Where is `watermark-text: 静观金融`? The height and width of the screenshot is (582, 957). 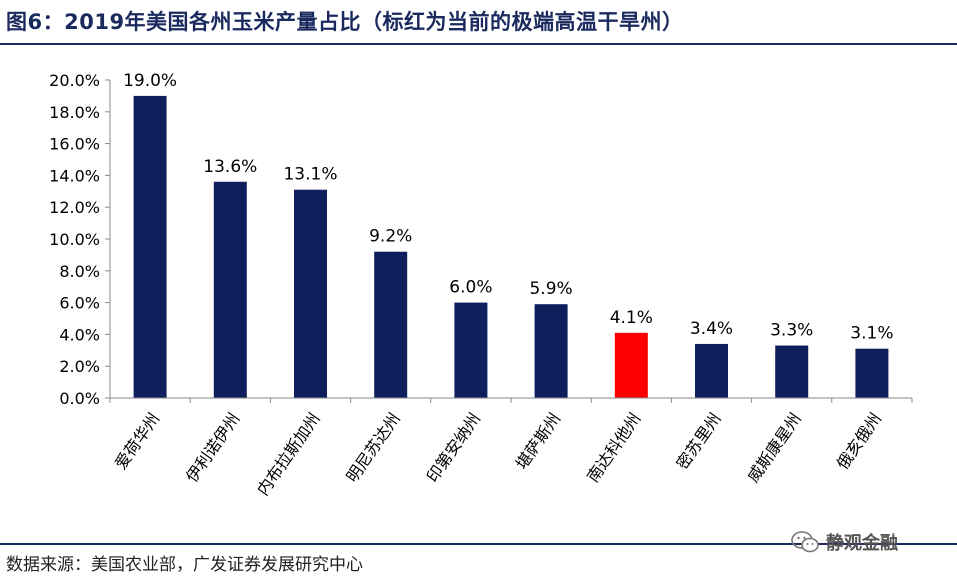
watermark-text: 静观金融 is located at coordinates (862, 543).